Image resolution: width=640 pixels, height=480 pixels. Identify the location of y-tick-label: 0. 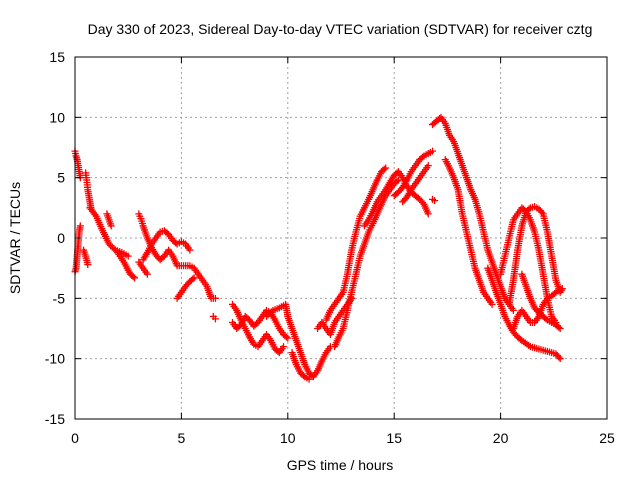
(61, 238).